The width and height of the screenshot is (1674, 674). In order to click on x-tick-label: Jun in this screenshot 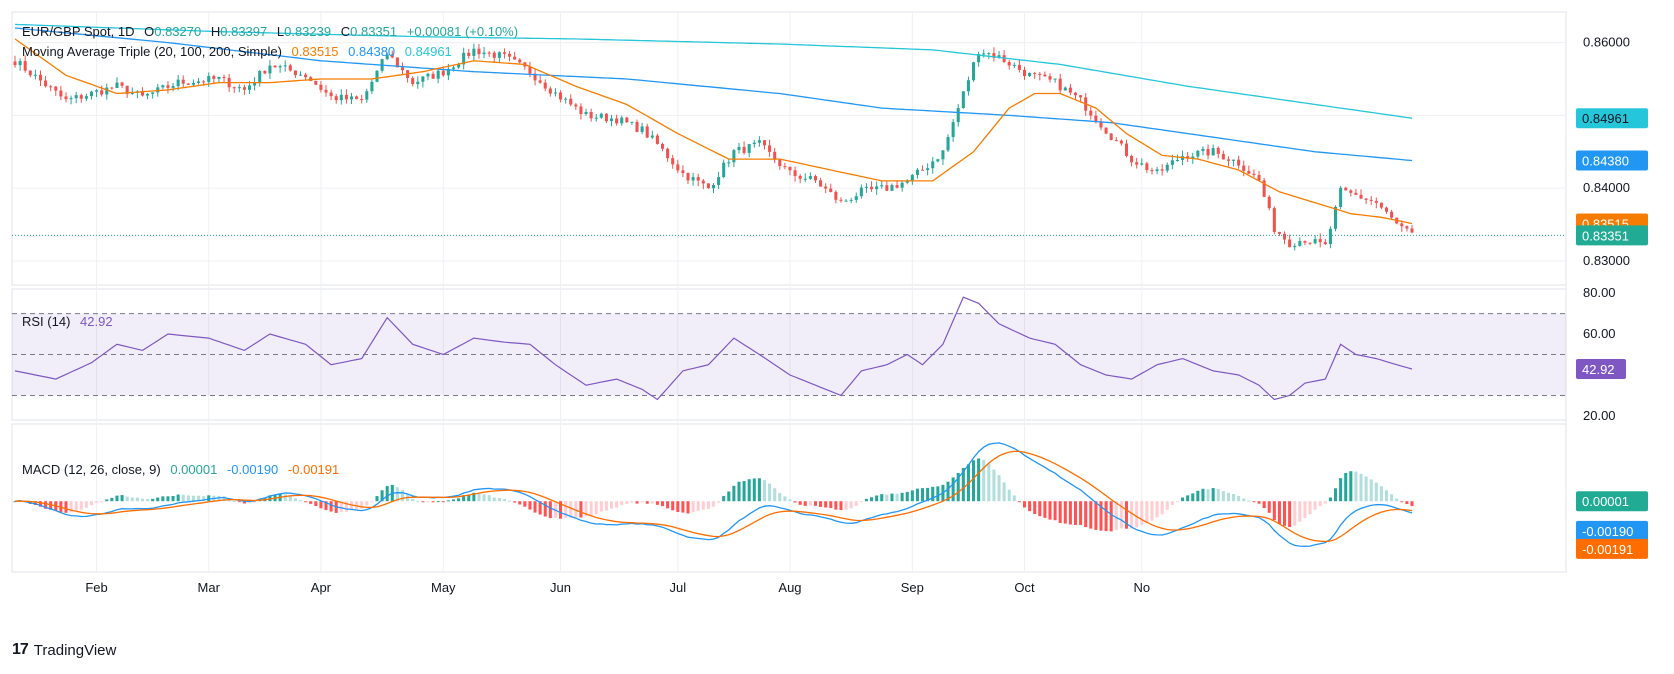, I will do `click(560, 587)`.